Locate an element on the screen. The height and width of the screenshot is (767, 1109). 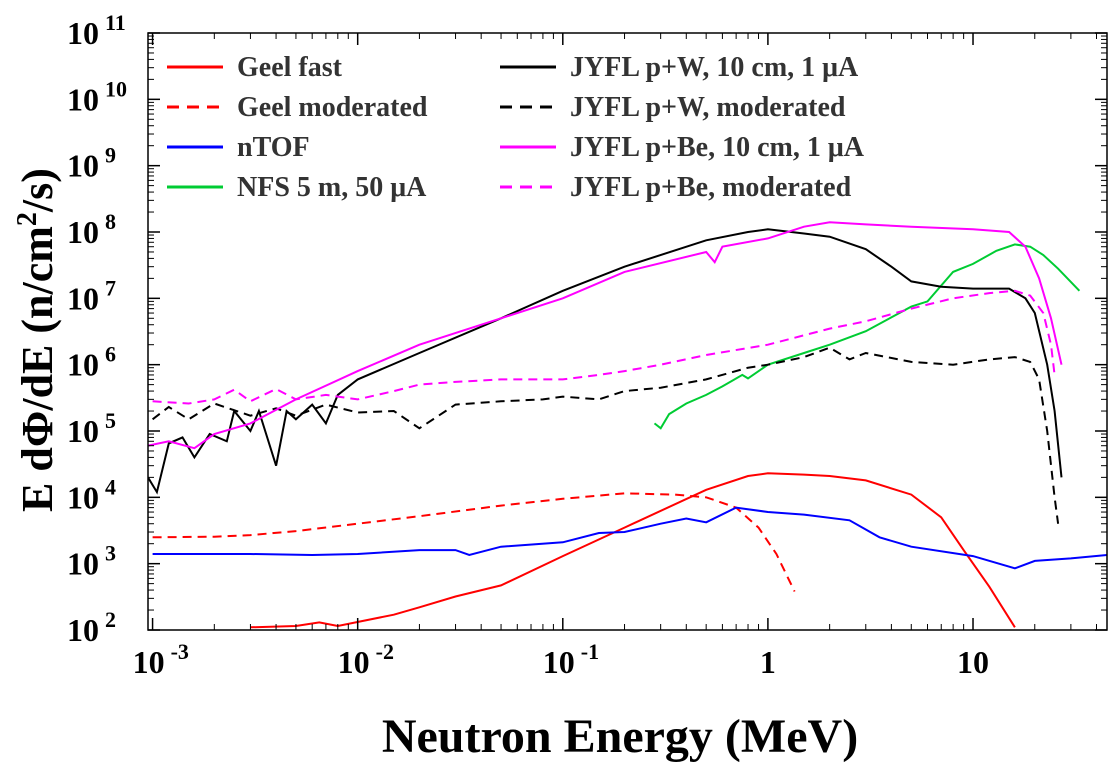
legend-label-nfs-5-m-50-a: NFS 5 m, 50 μA is located at coordinates (332, 187).